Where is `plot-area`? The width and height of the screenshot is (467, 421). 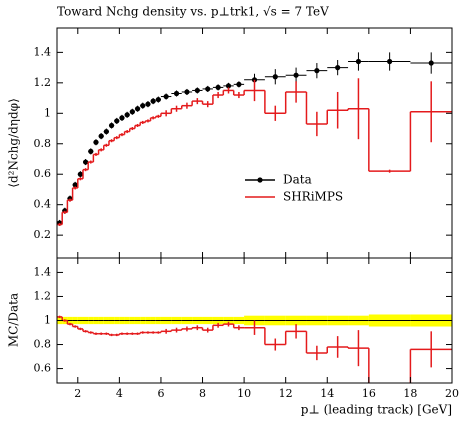
plot-area is located at coordinates (254, 348).